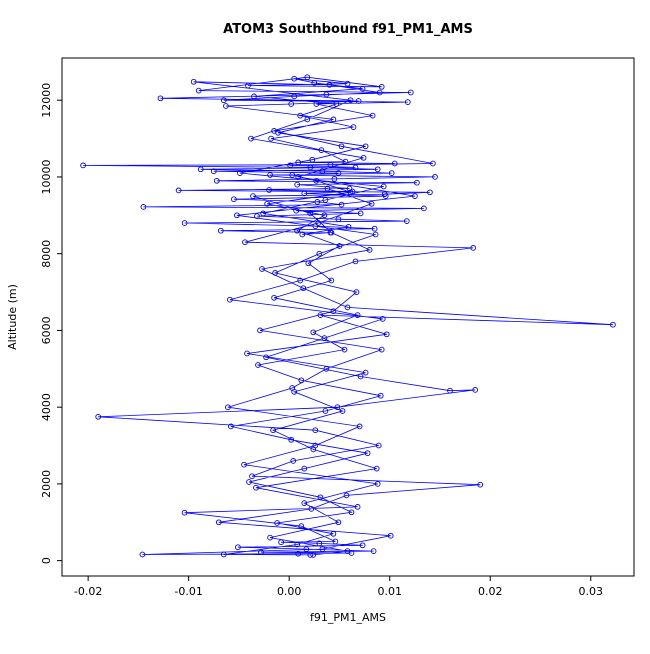 The height and width of the screenshot is (654, 650). Describe the element at coordinates (289, 591) in the screenshot. I see `x-tick-label: 0.00` at that location.